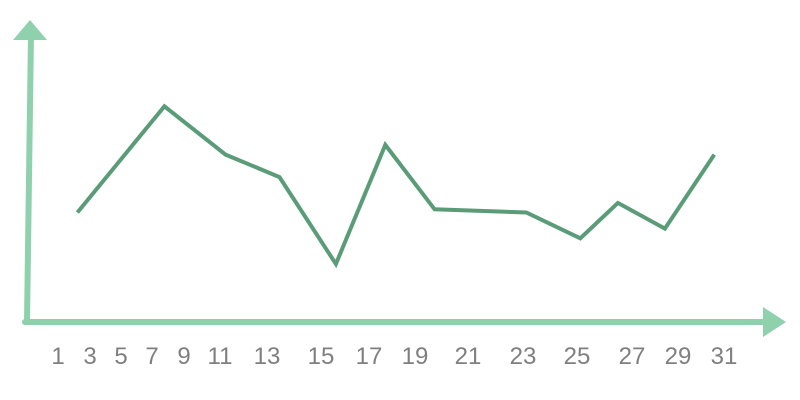 Image resolution: width=800 pixels, height=400 pixels. I want to click on x-tick-label: 17, so click(369, 356).